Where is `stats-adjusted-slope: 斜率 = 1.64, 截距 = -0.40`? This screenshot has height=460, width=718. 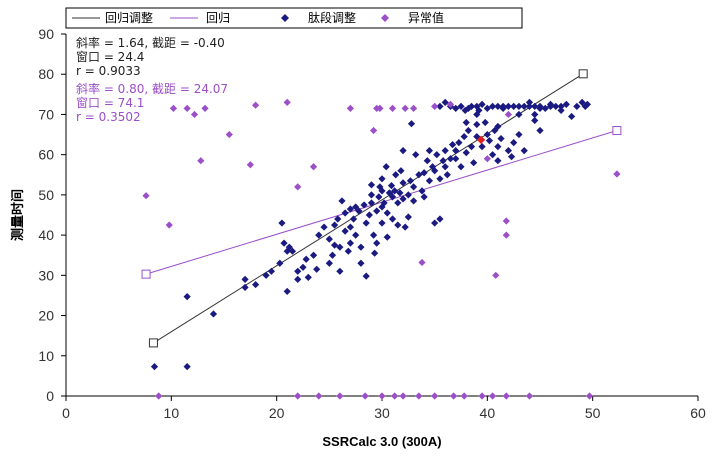 stats-adjusted-slope: 斜率 = 1.64, 截距 = -0.40 is located at coordinates (150, 42).